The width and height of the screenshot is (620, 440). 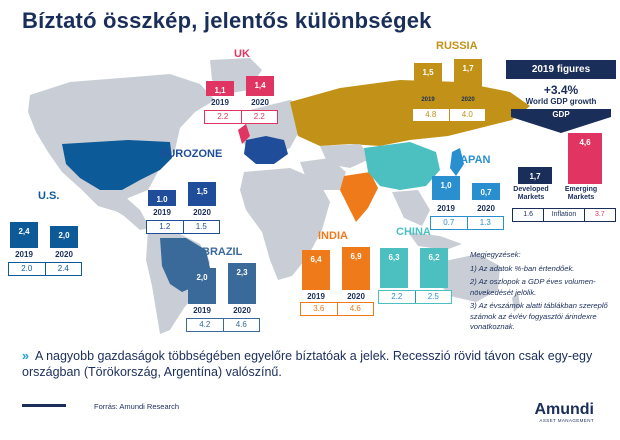 What do you see at coordinates (191, 154) in the screenshot?
I see `eurozone-label: EUROZONE` at bounding box center [191, 154].